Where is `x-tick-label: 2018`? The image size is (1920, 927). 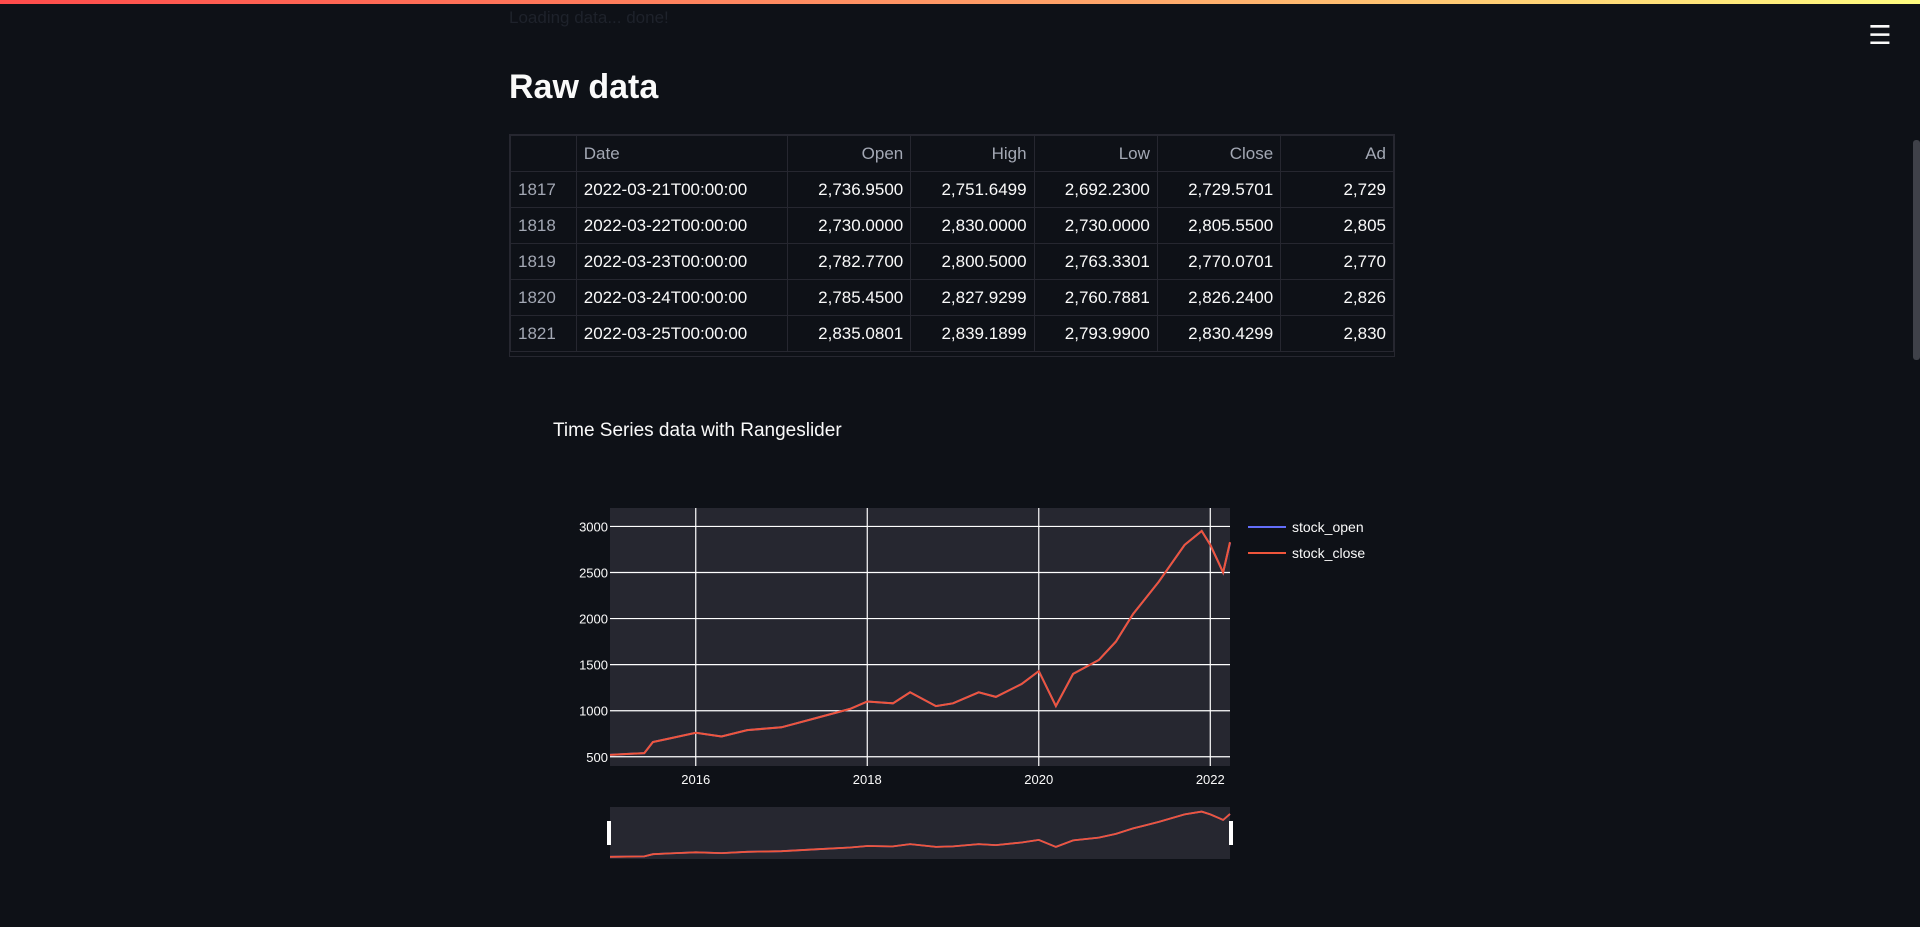 x-tick-label: 2018 is located at coordinates (867, 779).